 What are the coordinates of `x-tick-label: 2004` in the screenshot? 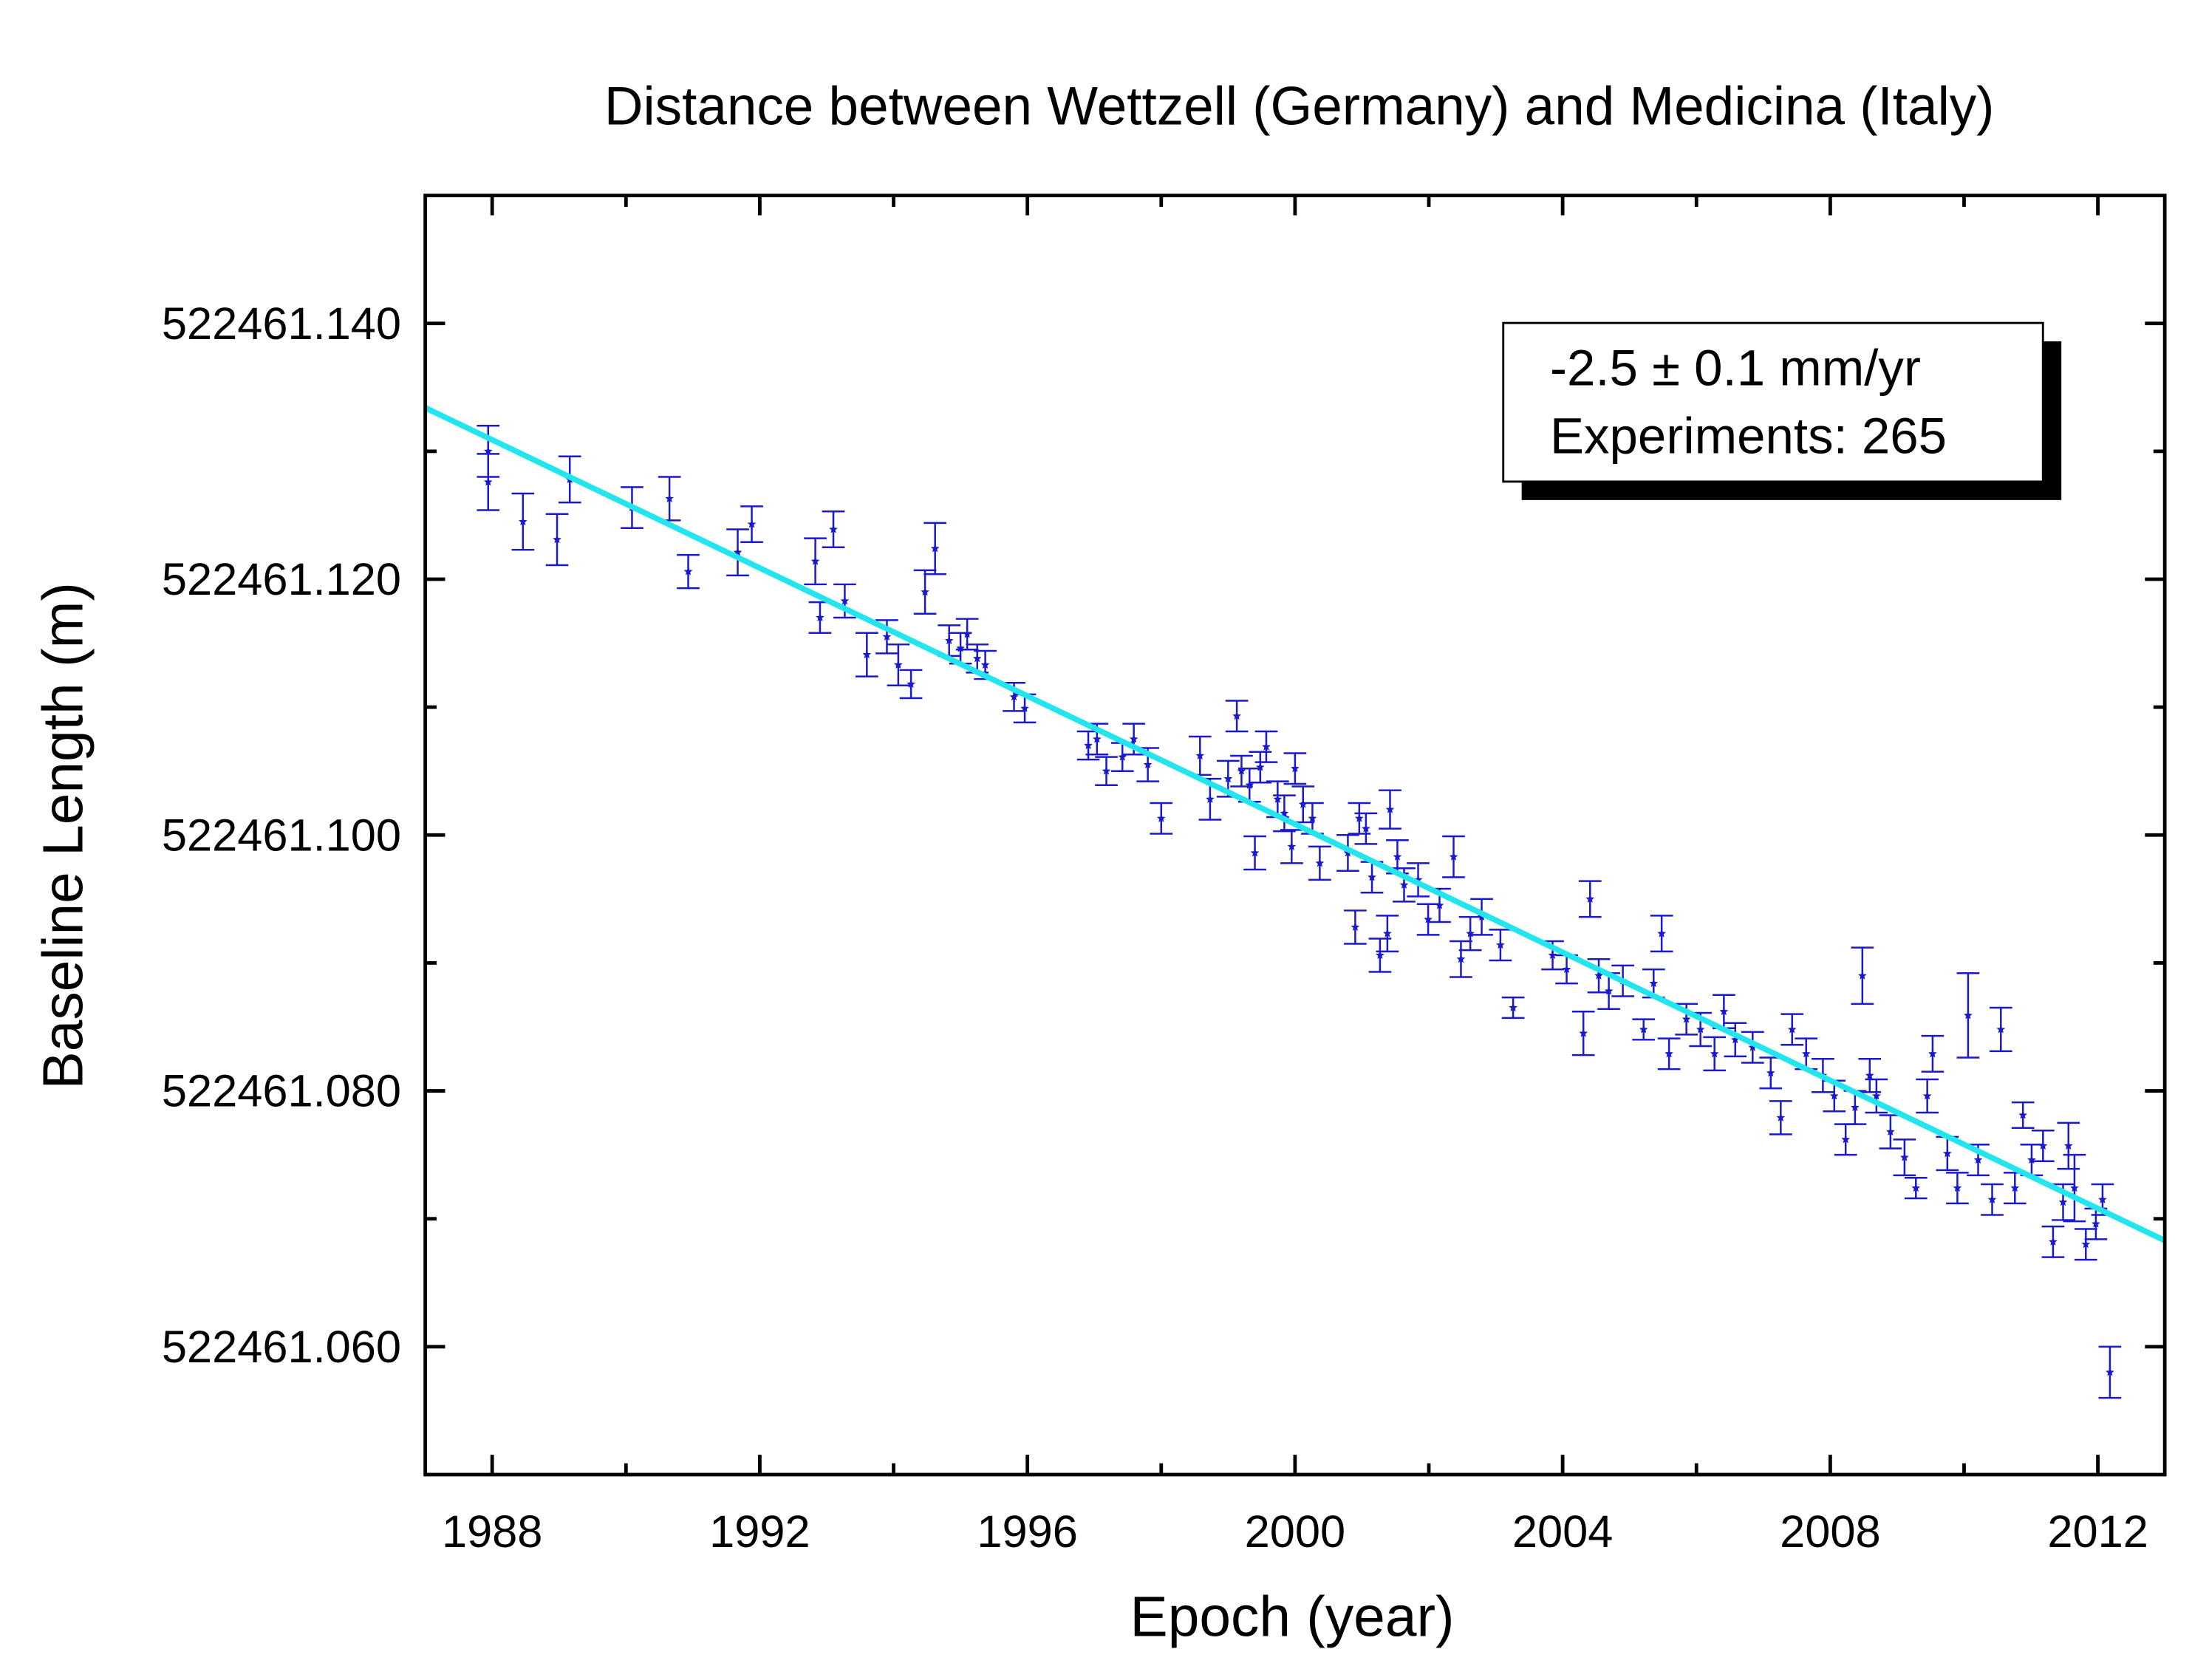 It's located at (1562, 1531).